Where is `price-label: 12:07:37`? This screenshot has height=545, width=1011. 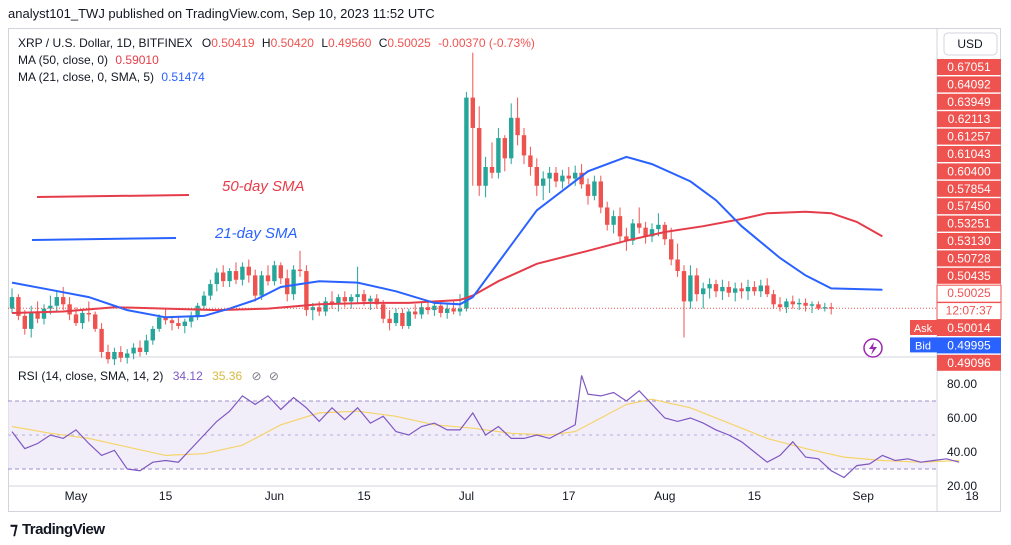 price-label: 12:07:37 is located at coordinates (969, 311).